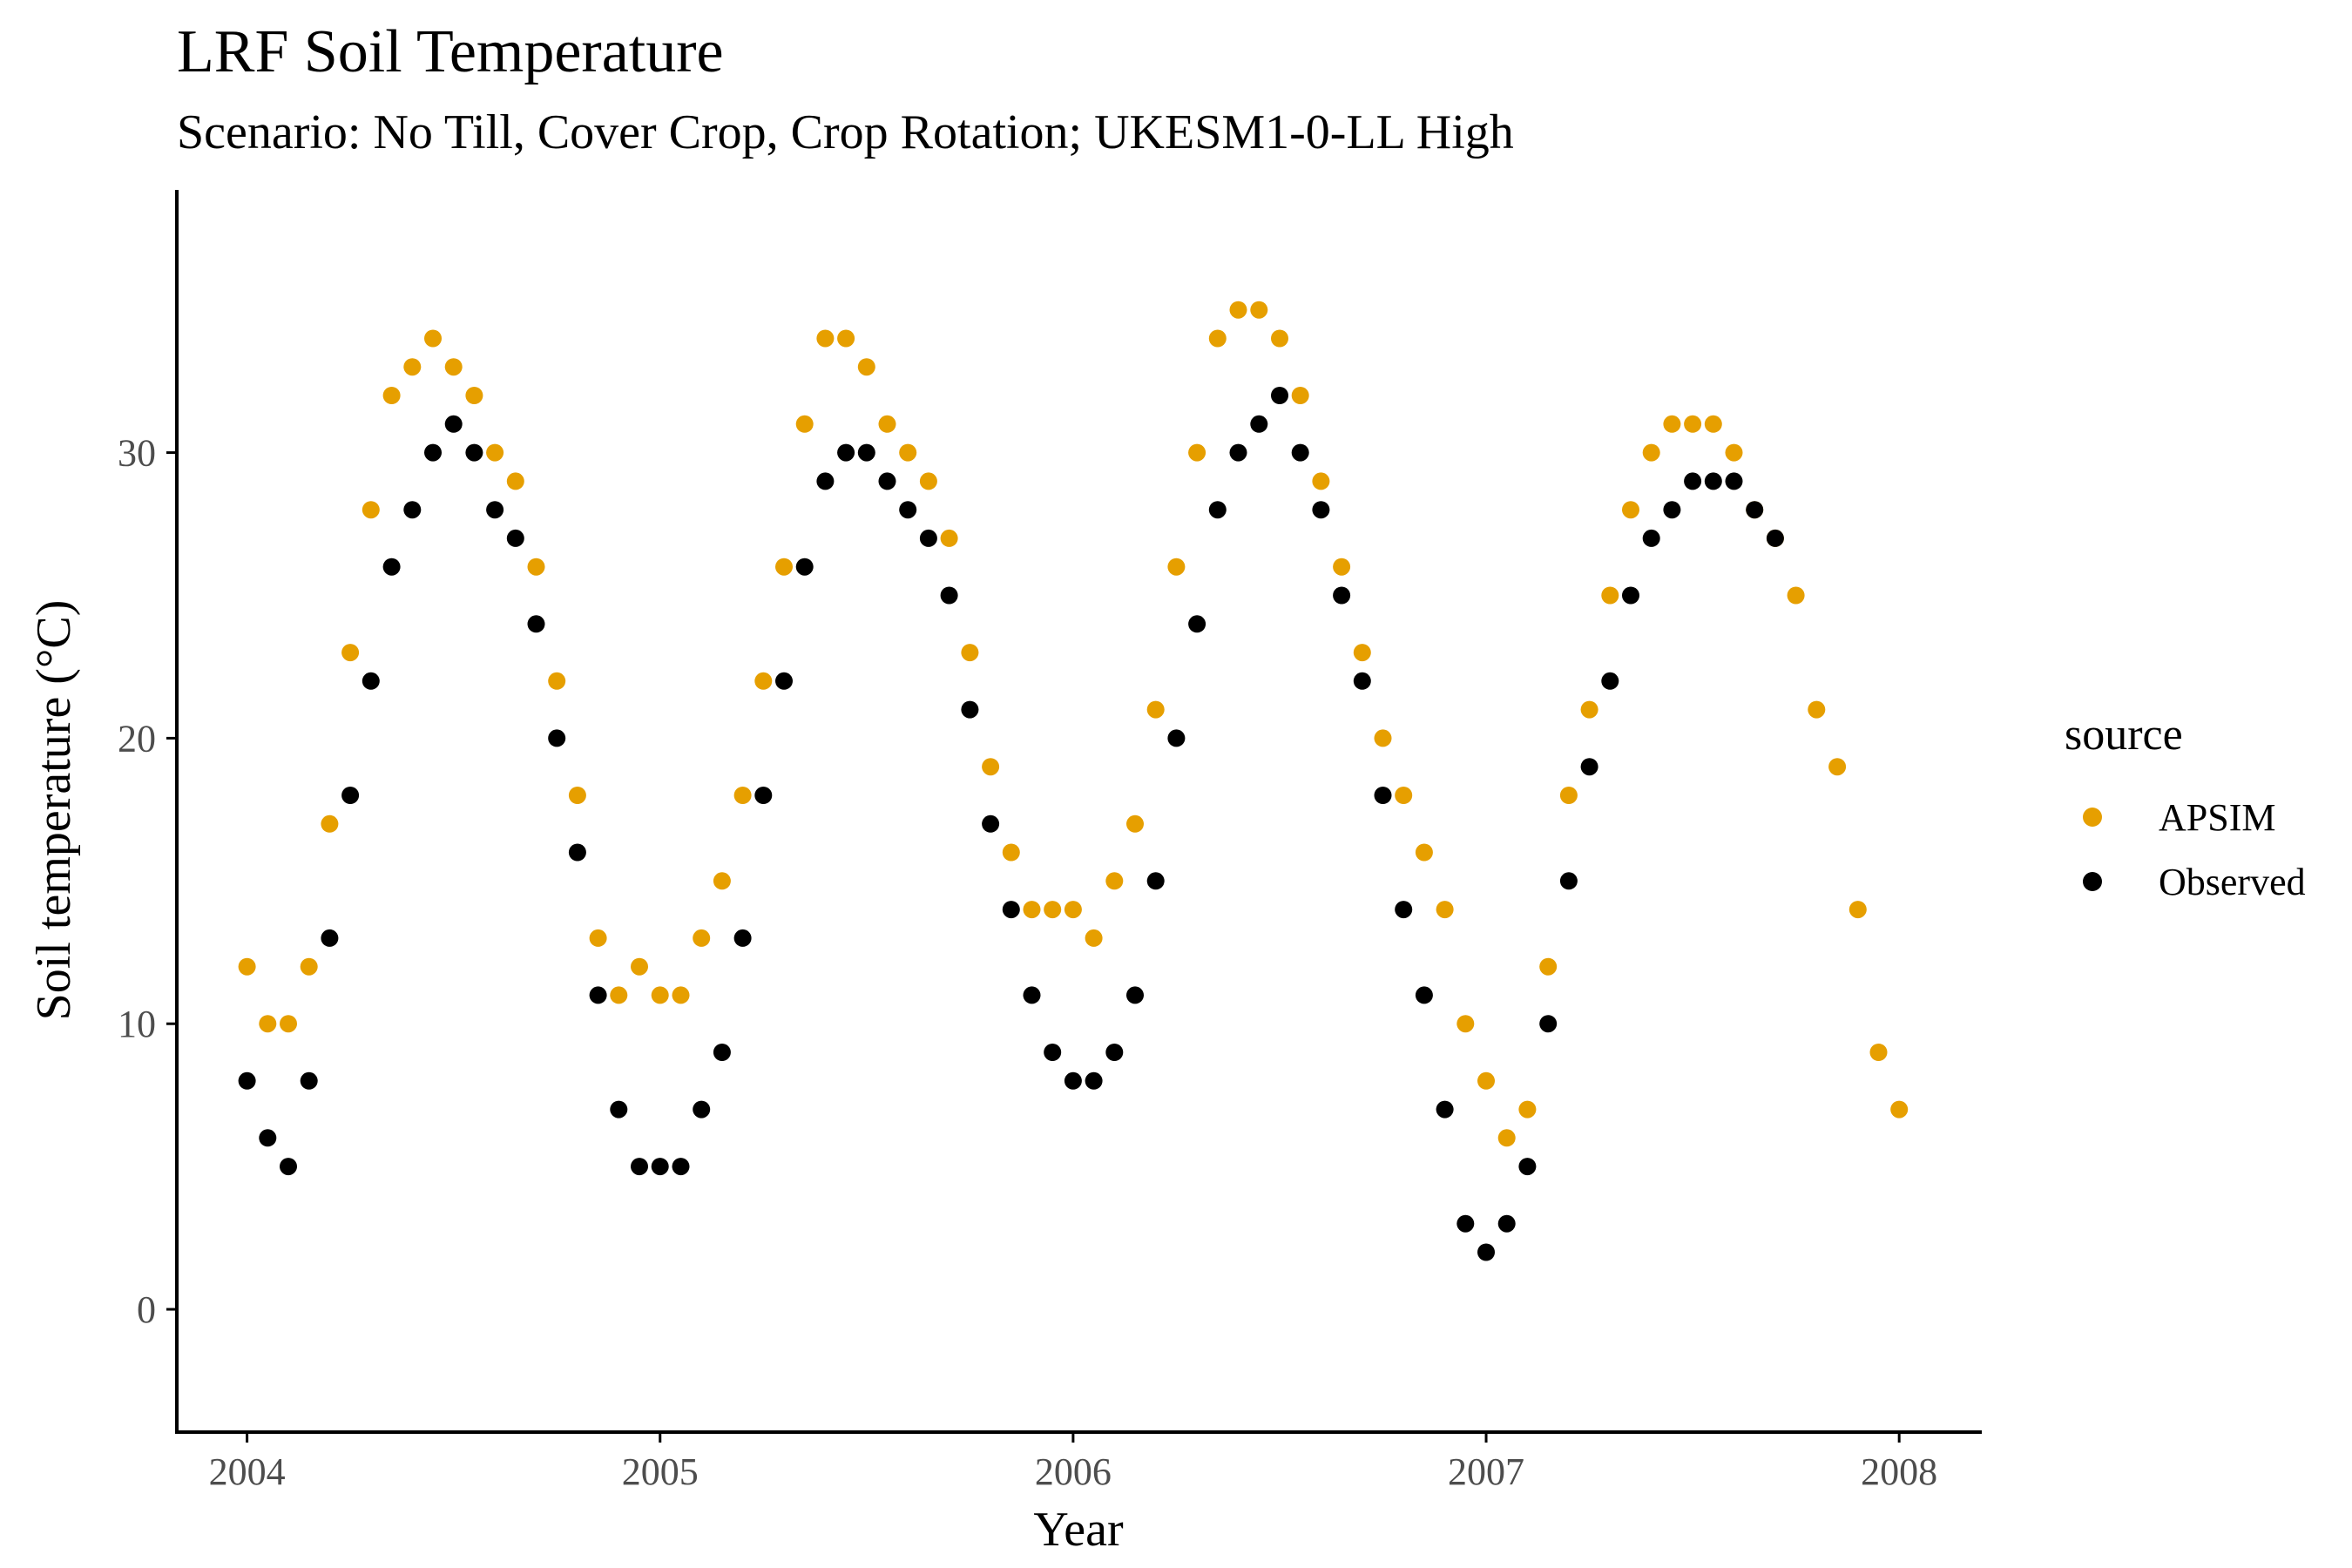 The width and height of the screenshot is (2352, 1568). What do you see at coordinates (1073, 1471) in the screenshot?
I see `x-tick-label: 2006` at bounding box center [1073, 1471].